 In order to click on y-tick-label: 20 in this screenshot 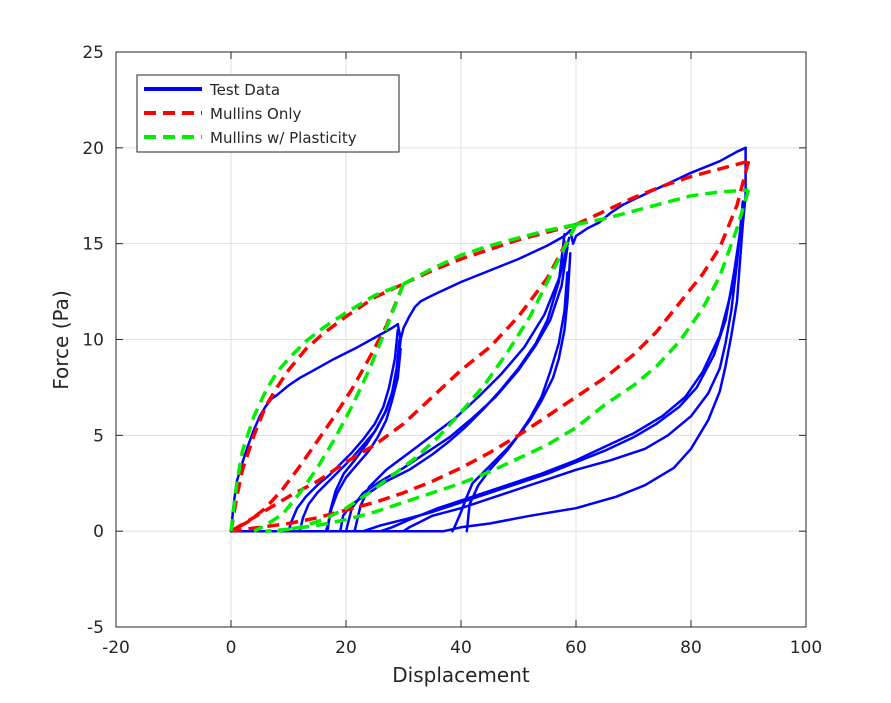, I will do `click(93, 149)`.